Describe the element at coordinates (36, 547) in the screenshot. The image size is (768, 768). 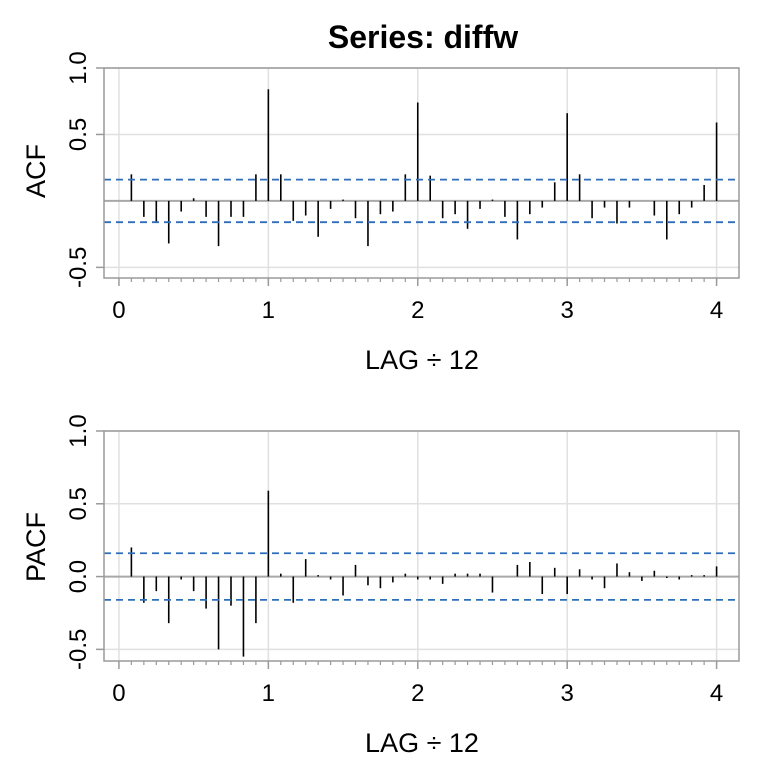
I see `pacf-y-label: PACF` at that location.